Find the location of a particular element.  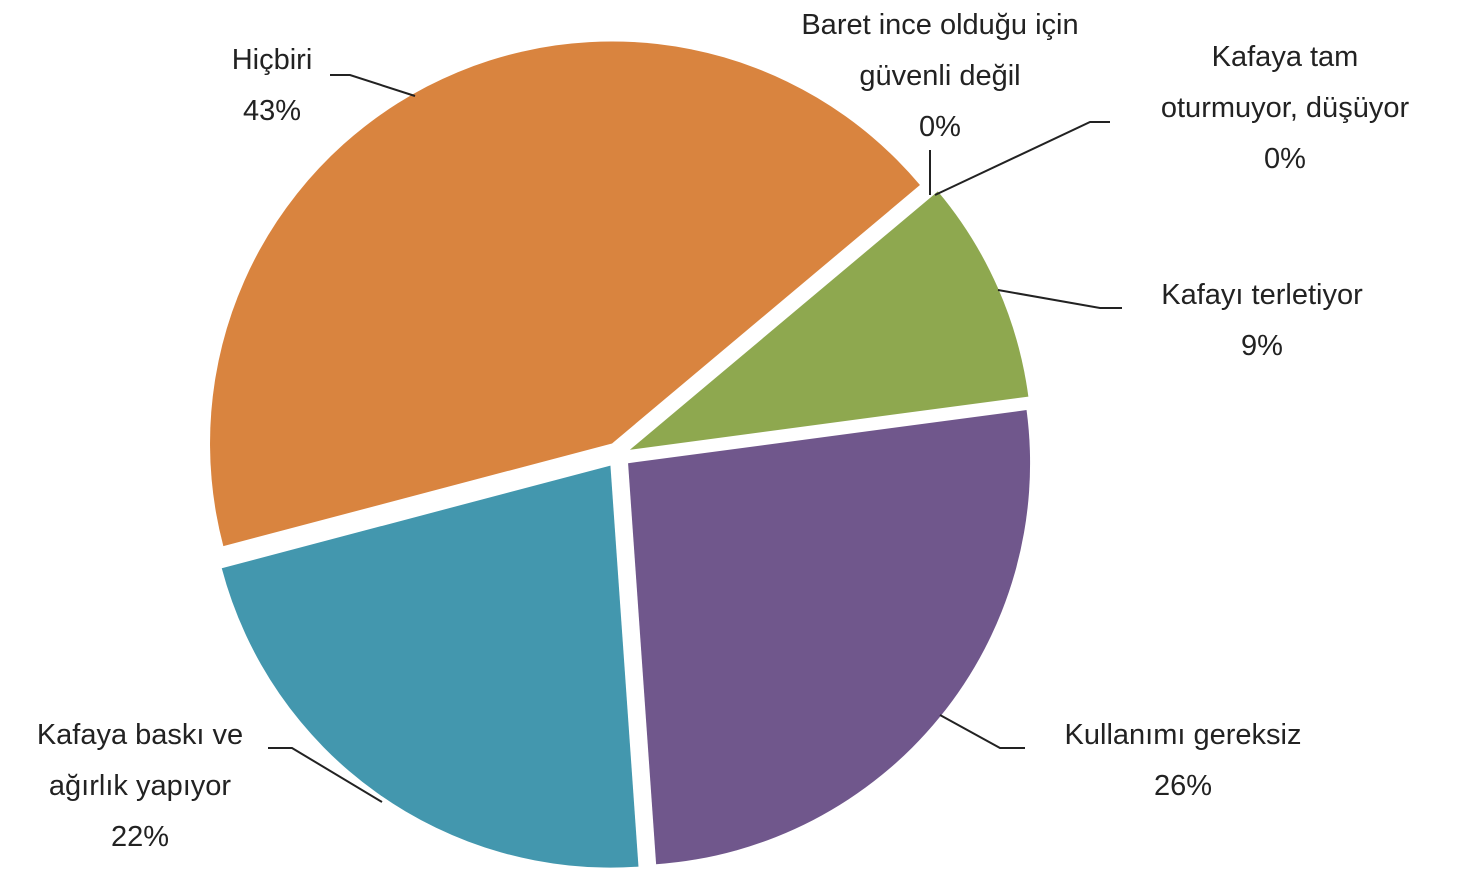

category-label: Kullanımı gereksiz is located at coordinates (1183, 735).